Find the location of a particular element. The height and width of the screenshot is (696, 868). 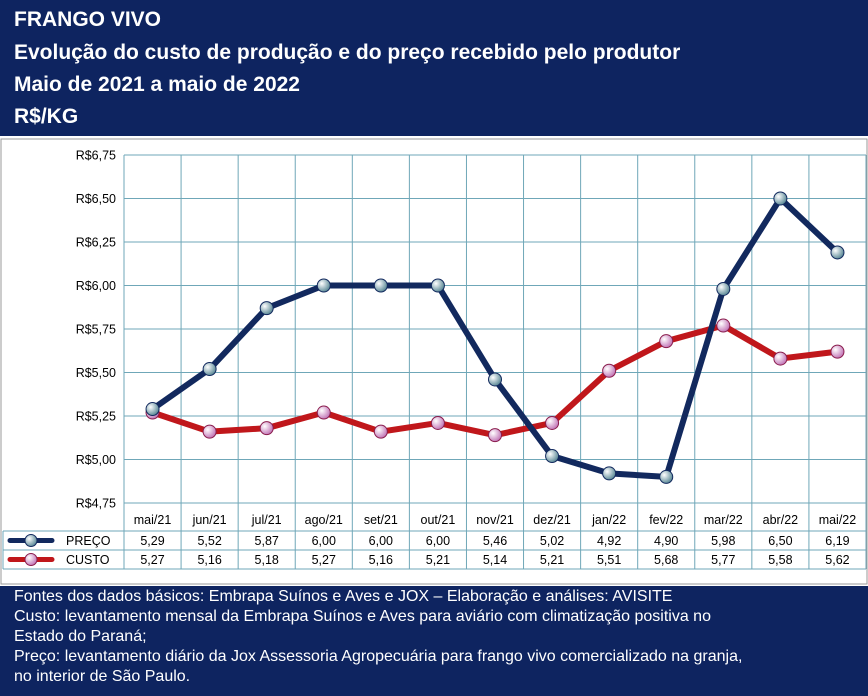

x-tick-label: jul/21 is located at coordinates (266, 520).